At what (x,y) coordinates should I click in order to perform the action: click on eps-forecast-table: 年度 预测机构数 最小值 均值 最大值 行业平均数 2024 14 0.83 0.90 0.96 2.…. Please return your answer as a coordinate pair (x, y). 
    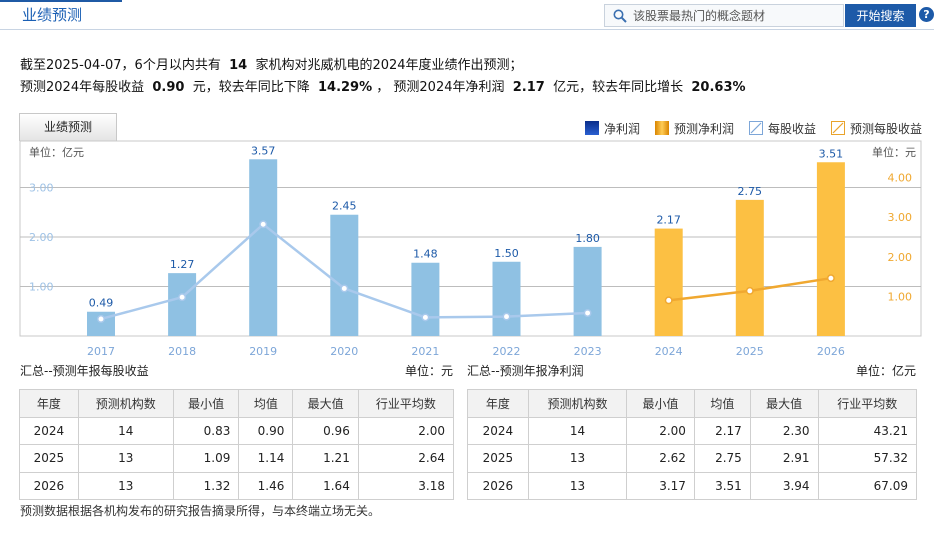
    Looking at the image, I should click on (237, 444).